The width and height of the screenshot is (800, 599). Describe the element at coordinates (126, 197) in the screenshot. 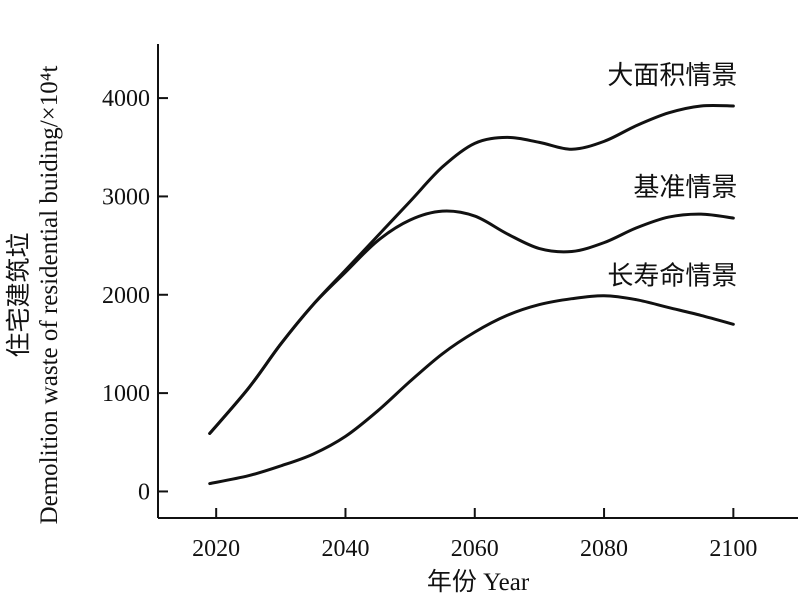

I see `y-tick-label: 3000` at that location.